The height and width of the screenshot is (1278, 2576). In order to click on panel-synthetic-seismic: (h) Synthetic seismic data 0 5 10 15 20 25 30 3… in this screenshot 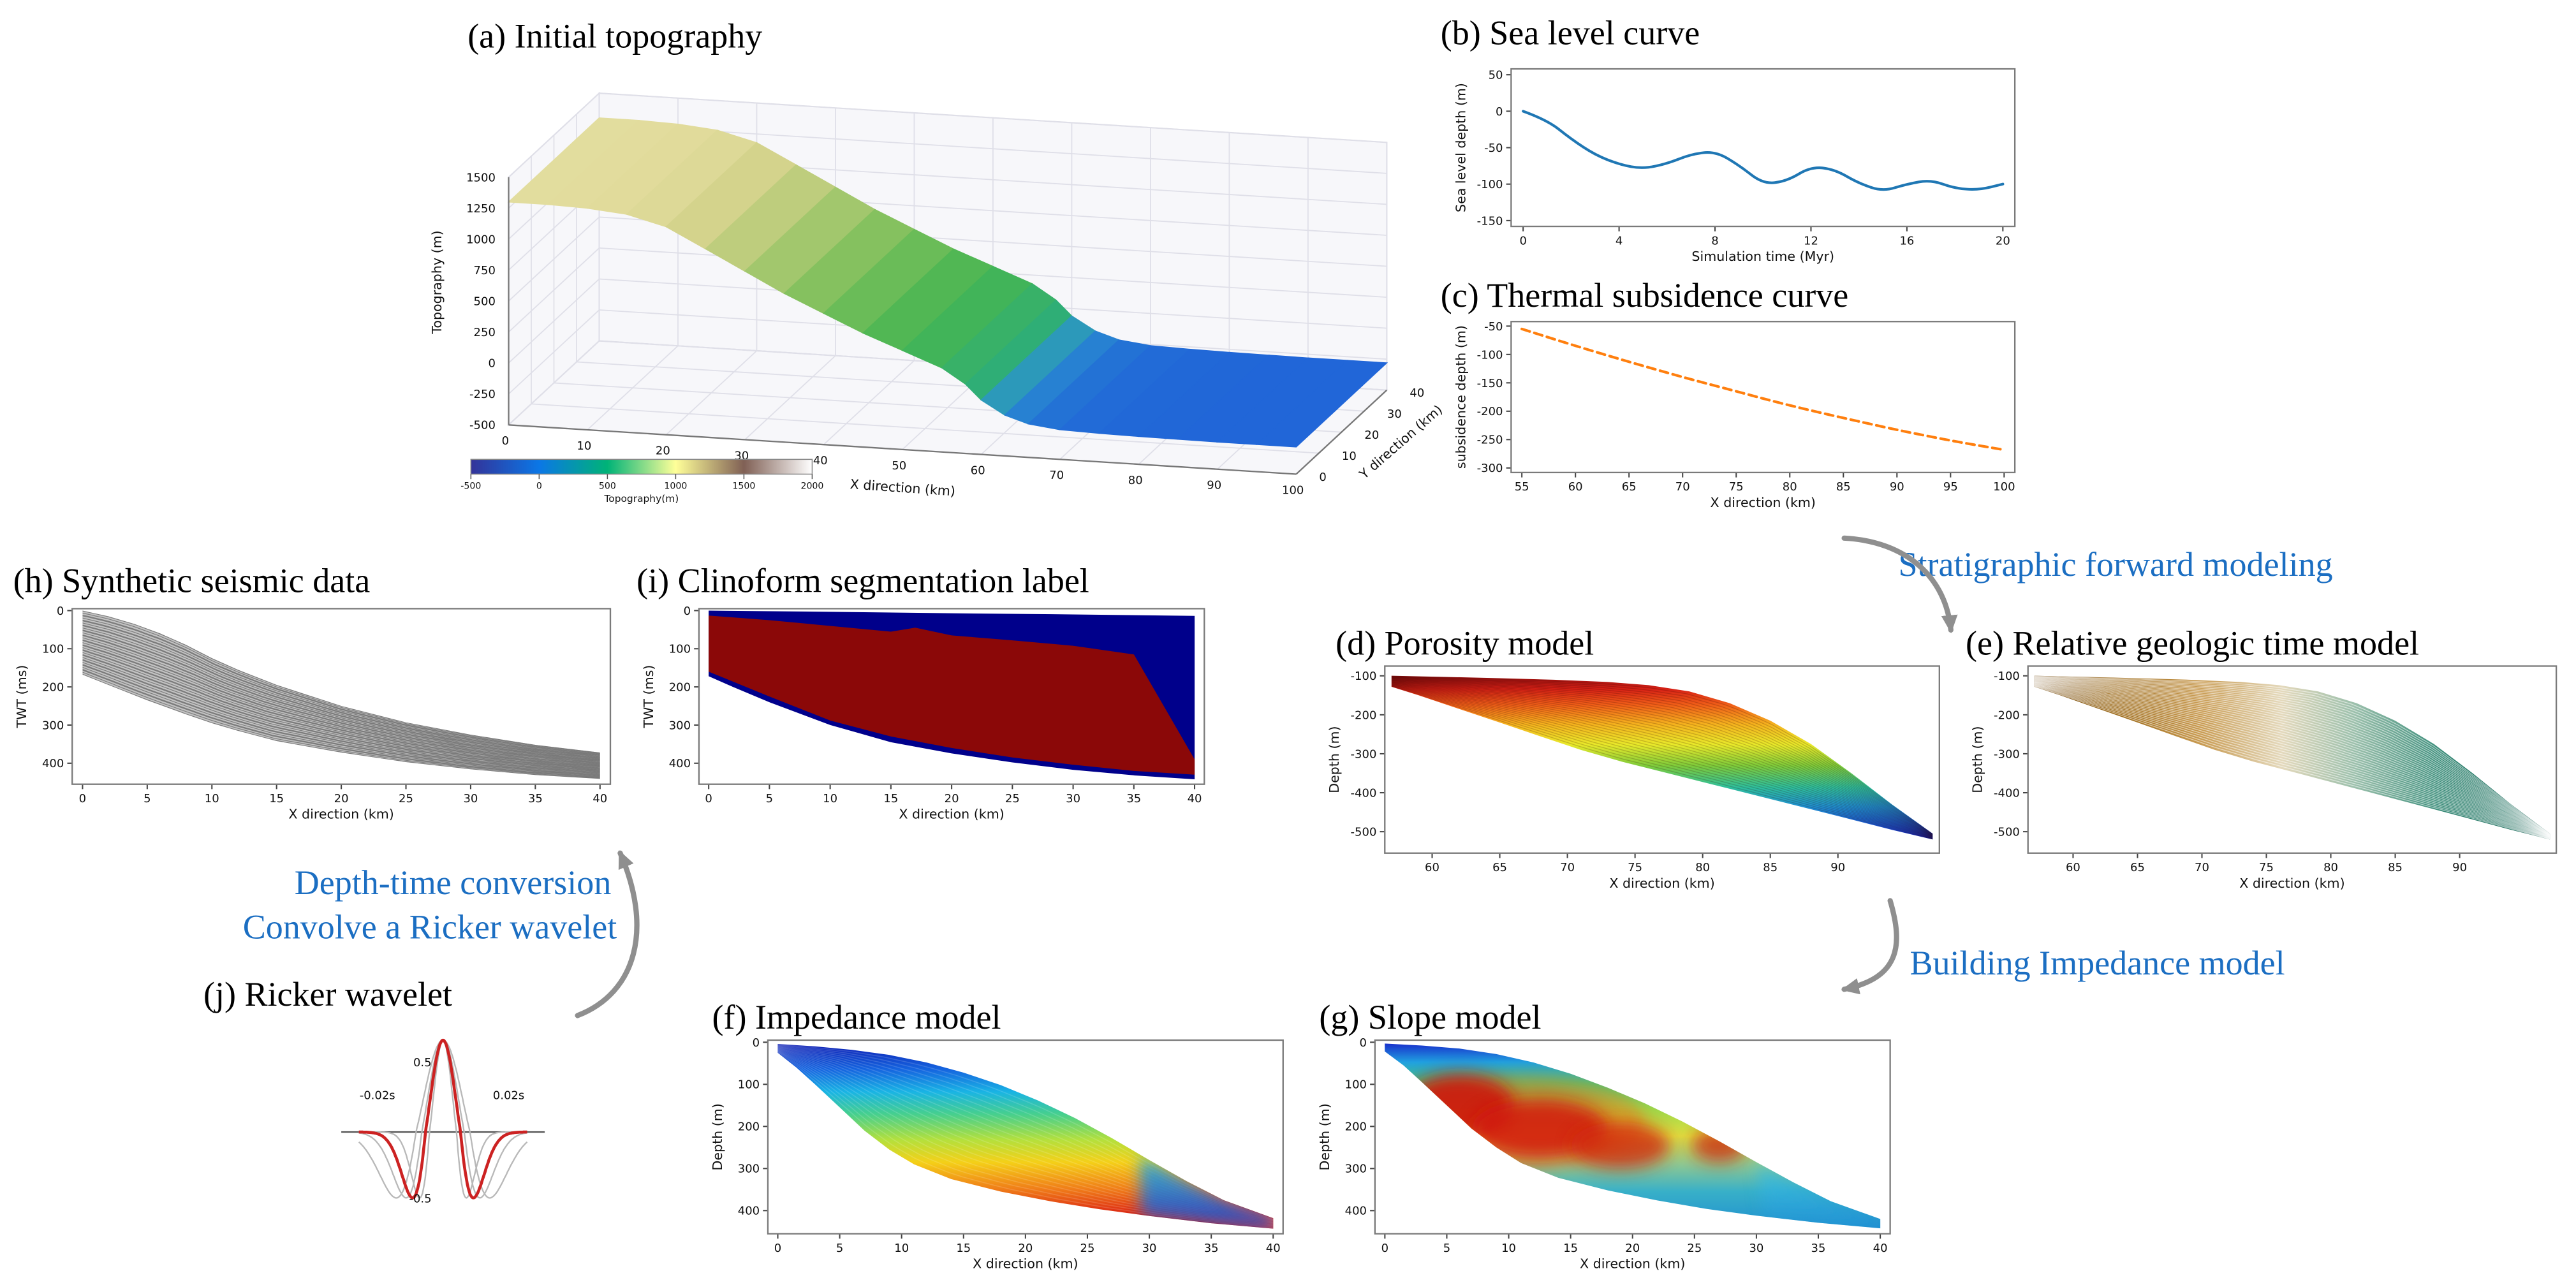, I will do `click(316, 688)`.